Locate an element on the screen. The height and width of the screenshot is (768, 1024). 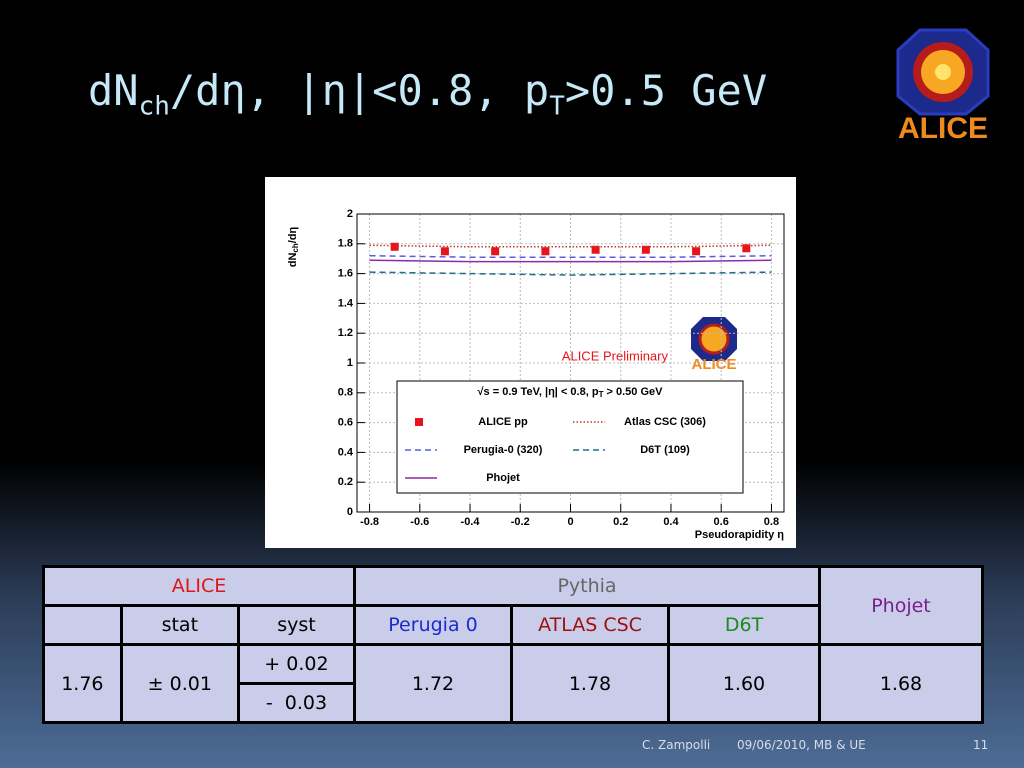
y-tick-label: 0 is located at coordinates (350, 512).